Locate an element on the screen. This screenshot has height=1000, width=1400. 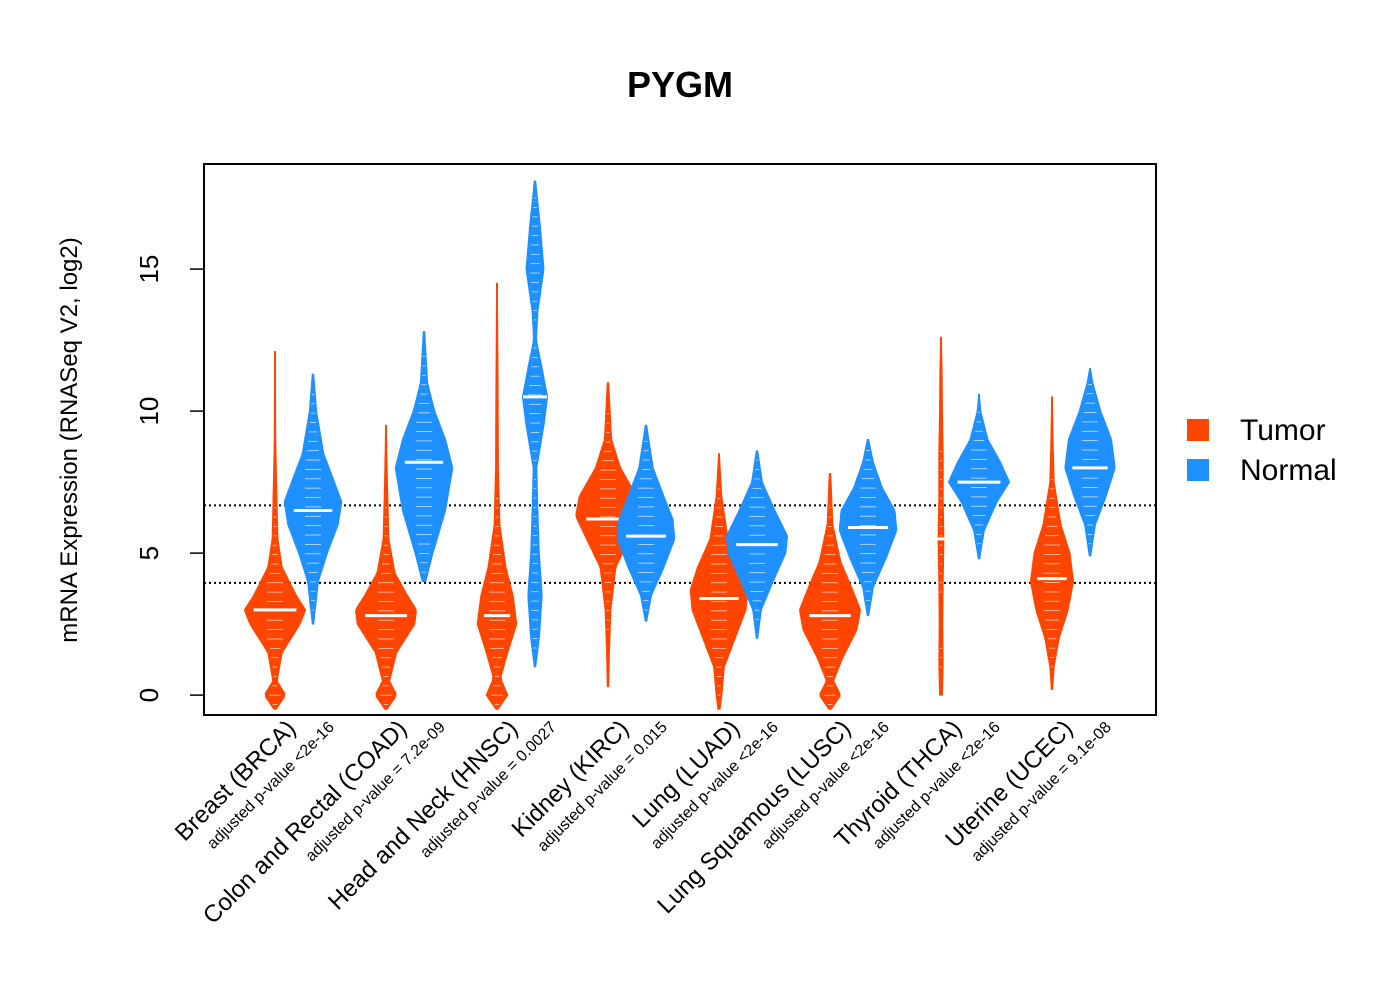
reference-lines is located at coordinates (680, 544).